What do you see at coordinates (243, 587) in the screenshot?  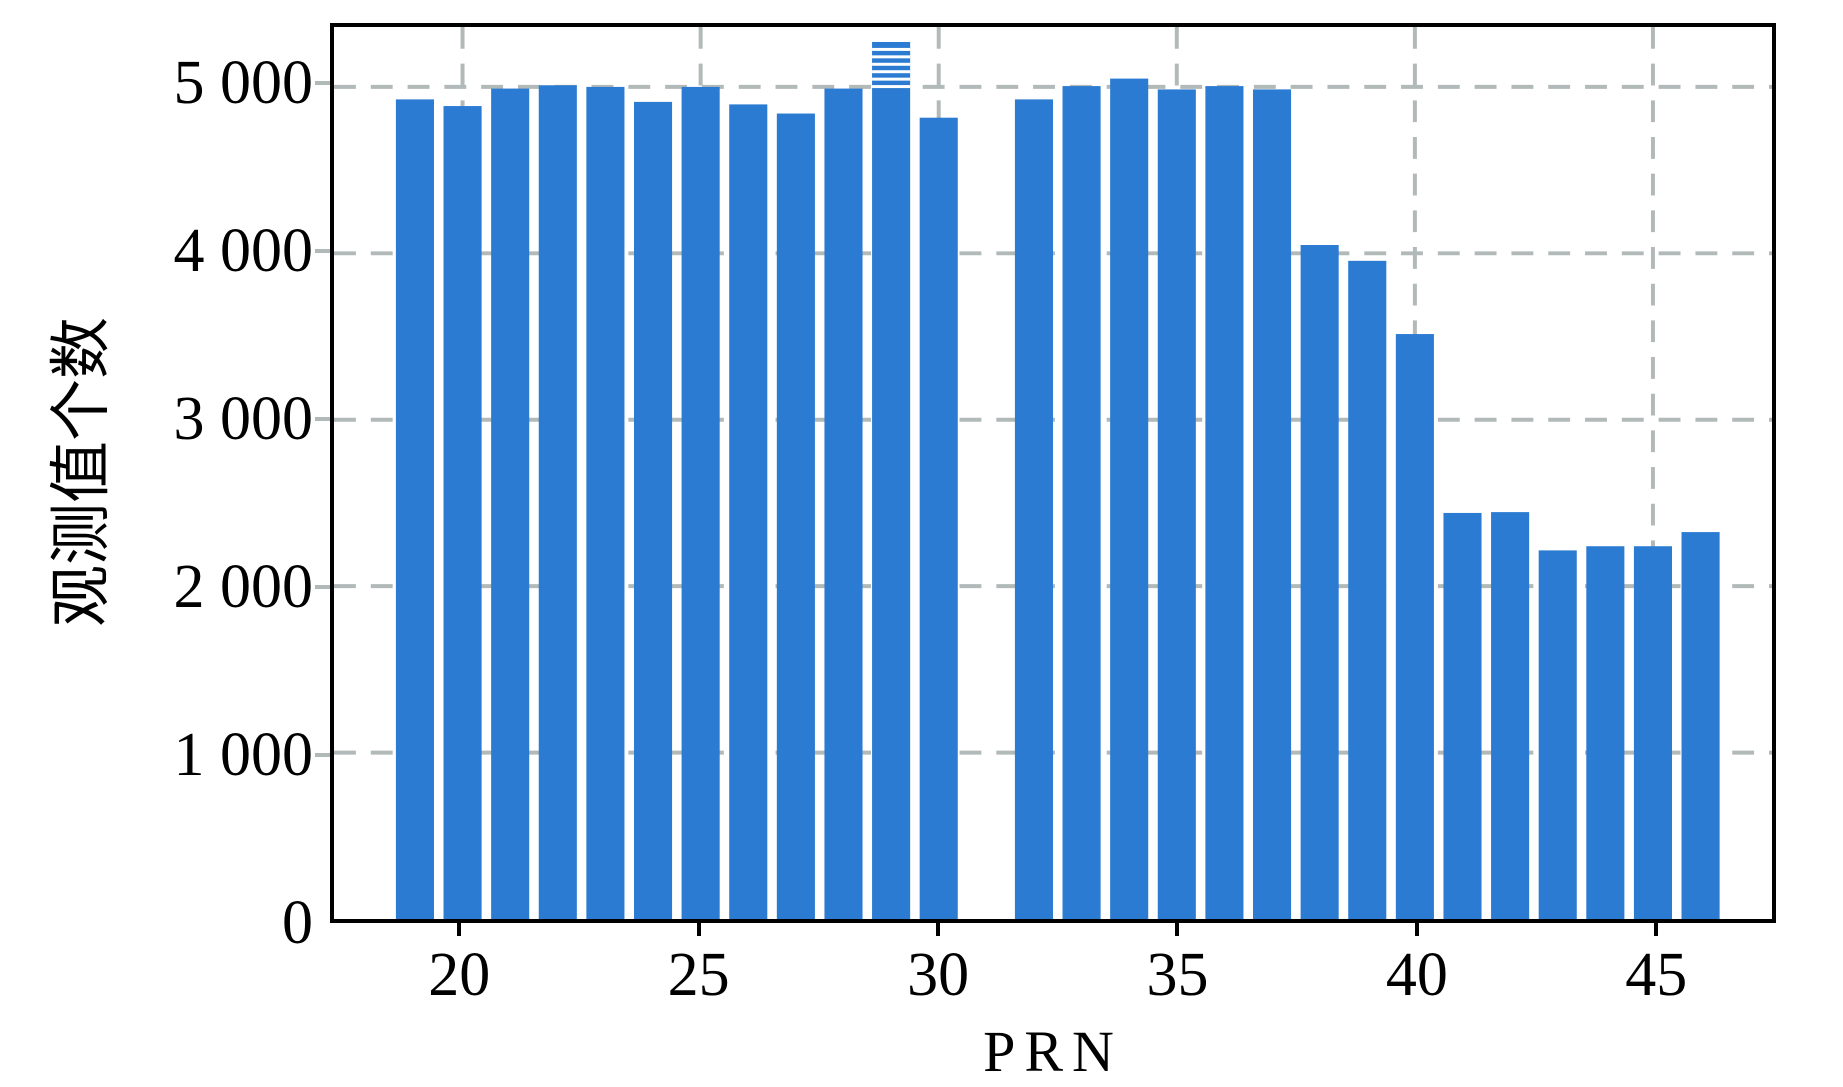 I see `y-tick-label: 2 000` at bounding box center [243, 587].